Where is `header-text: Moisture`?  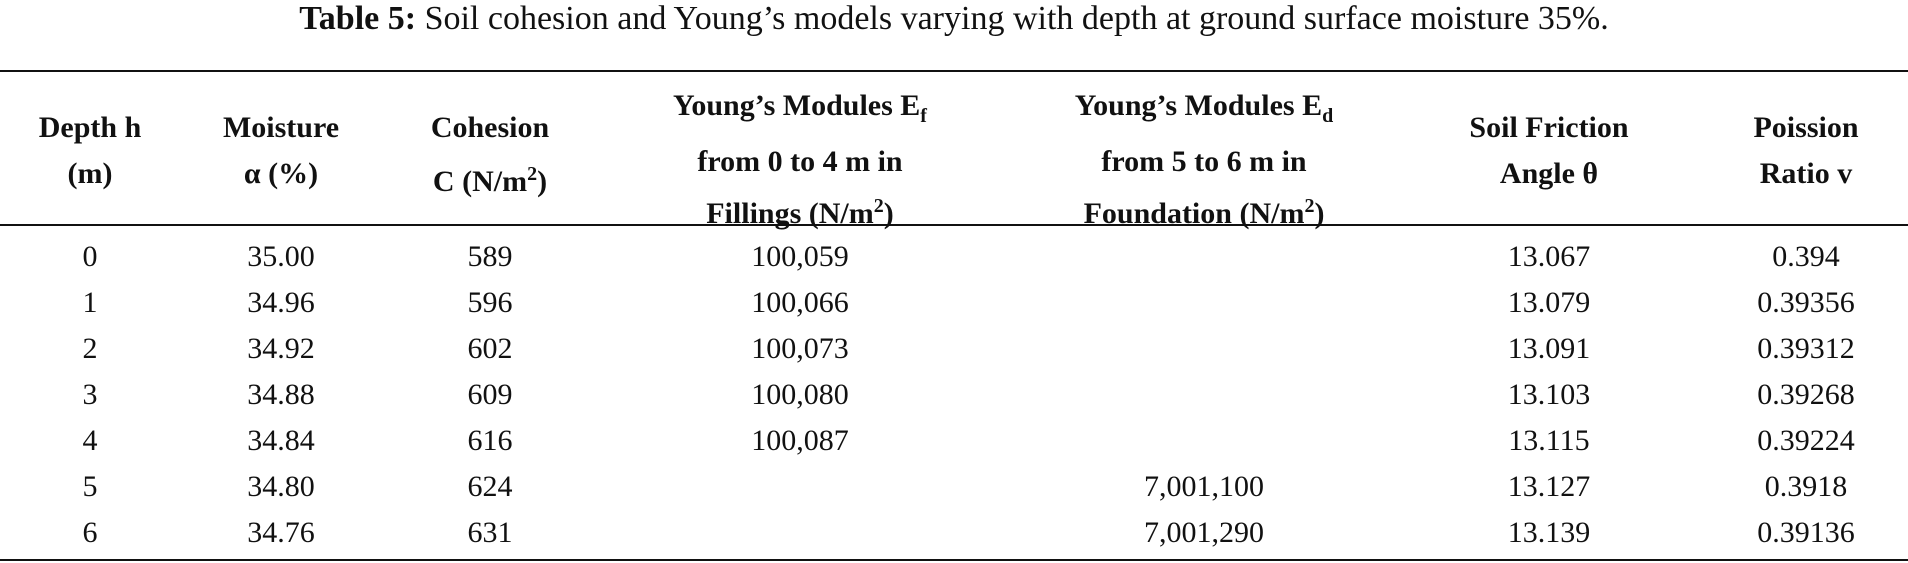 header-text: Moisture is located at coordinates (281, 127).